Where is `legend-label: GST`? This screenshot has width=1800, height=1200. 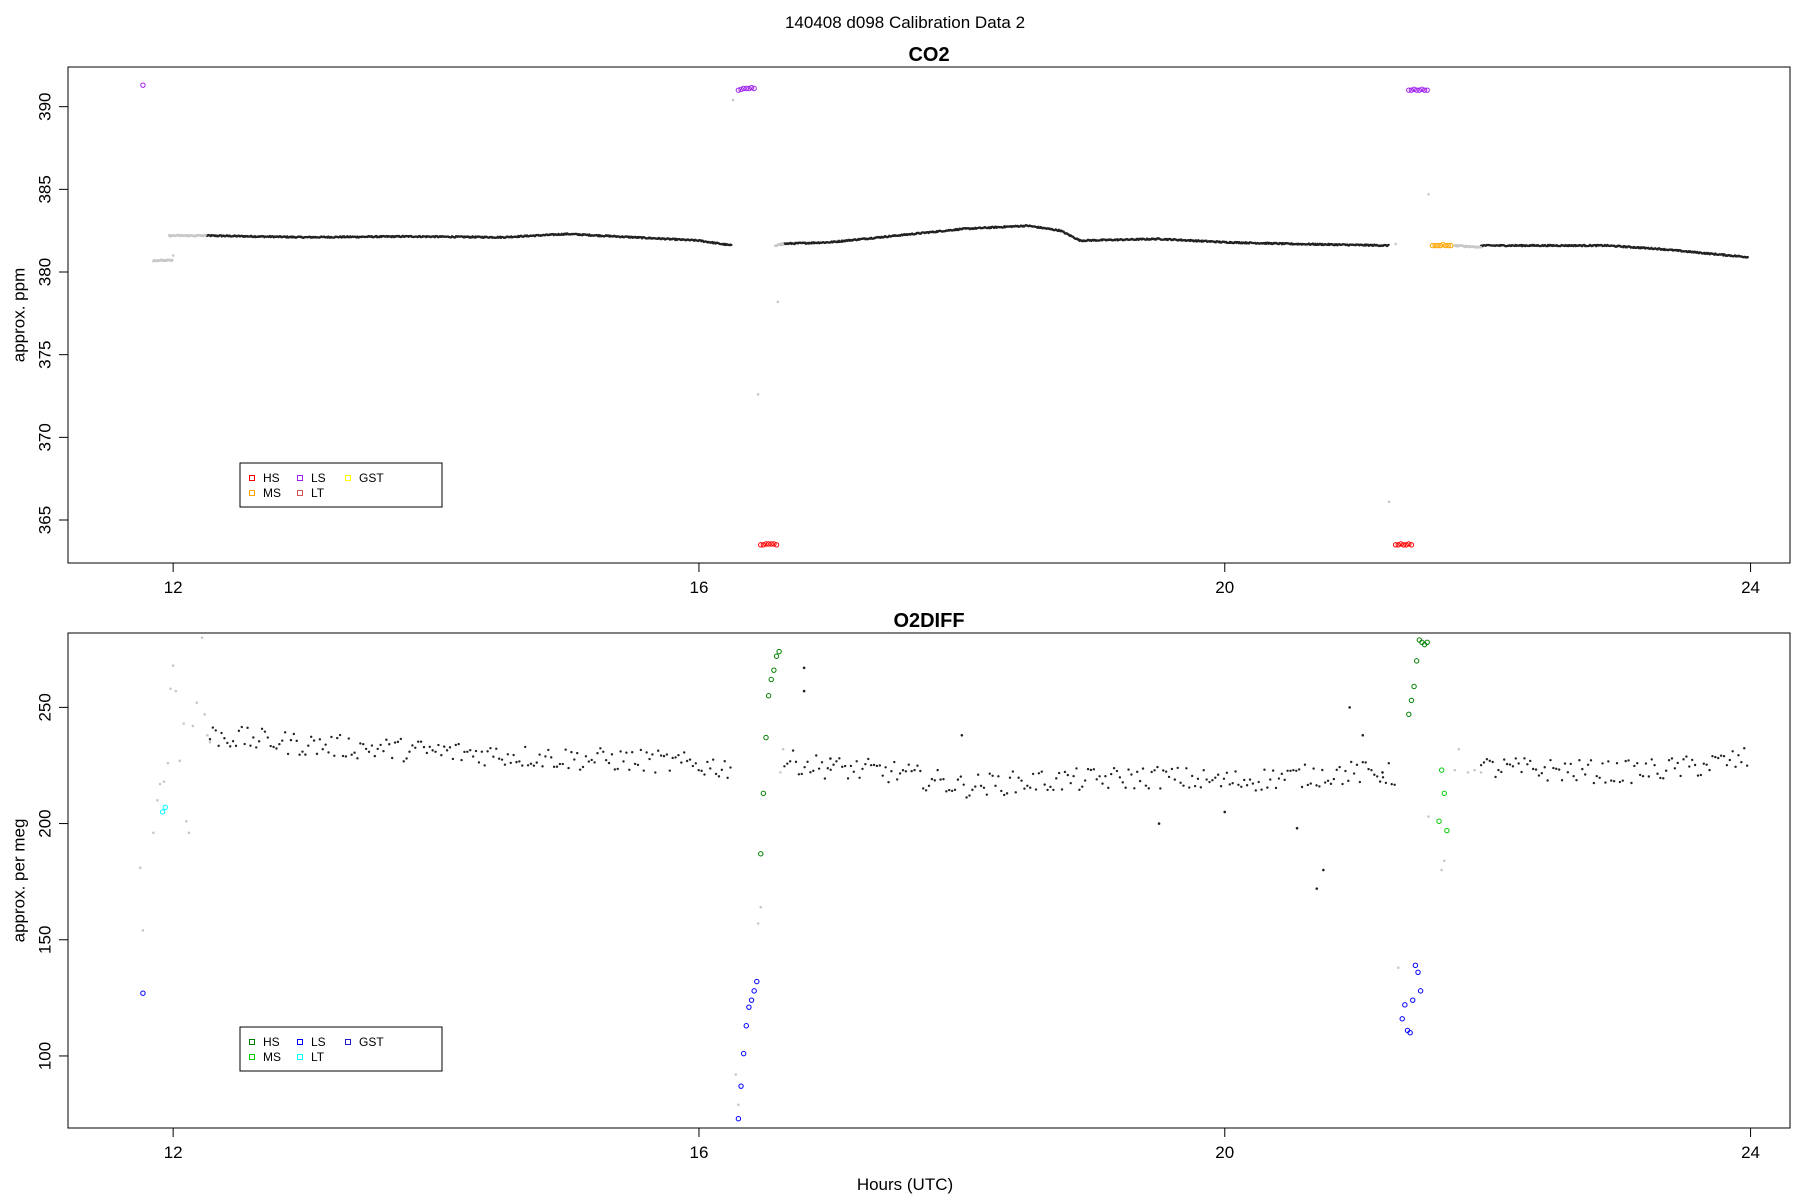 legend-label: GST is located at coordinates (371, 478).